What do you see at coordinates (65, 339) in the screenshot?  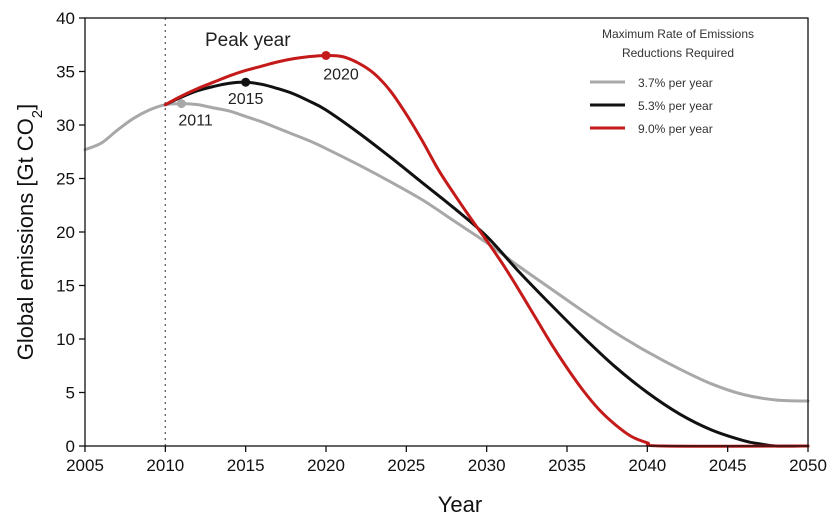 I see `y-tick-label: 10` at bounding box center [65, 339].